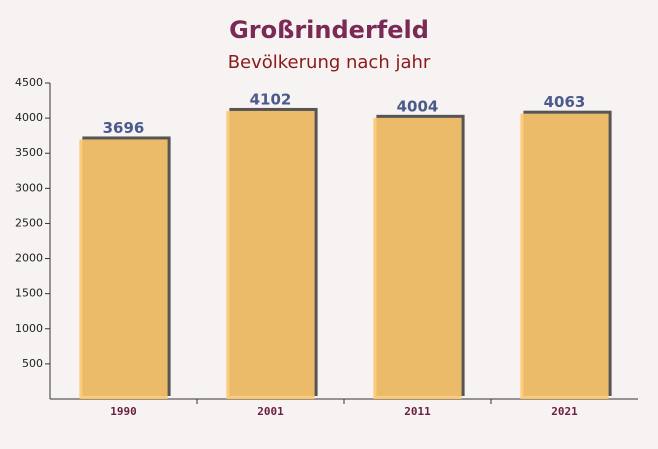 The width and height of the screenshot is (658, 449). What do you see at coordinates (29, 258) in the screenshot?
I see `y-tick-label: 2000` at bounding box center [29, 258].